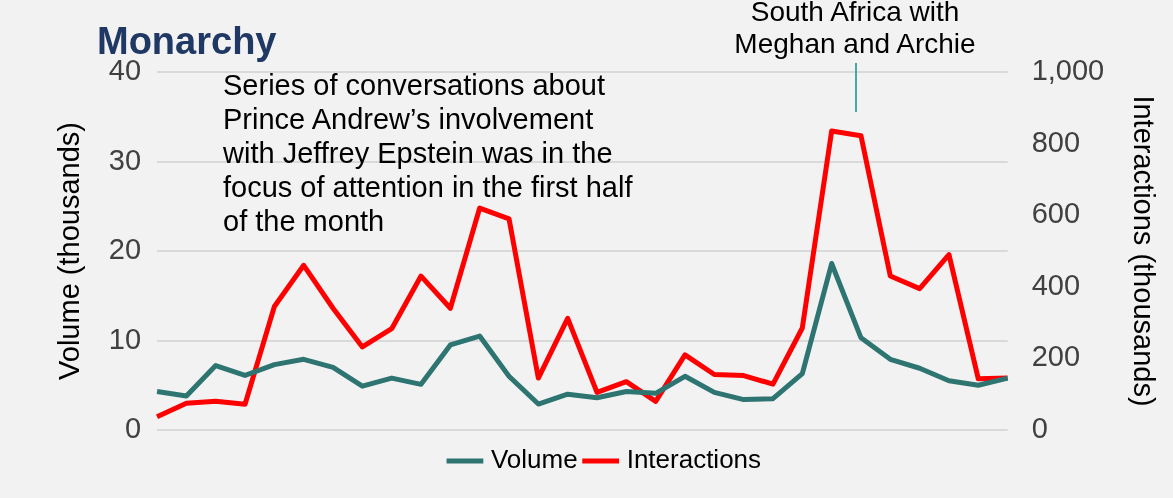 The width and height of the screenshot is (1173, 498). Describe the element at coordinates (855, 30) in the screenshot. I see `text: South Africa with Meghan and Archie` at that location.